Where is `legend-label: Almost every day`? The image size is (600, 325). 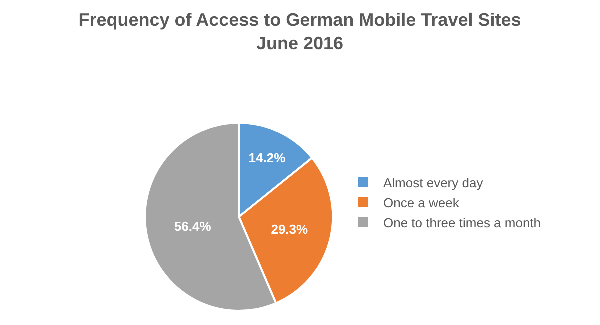 legend-label: Almost every day is located at coordinates (434, 183).